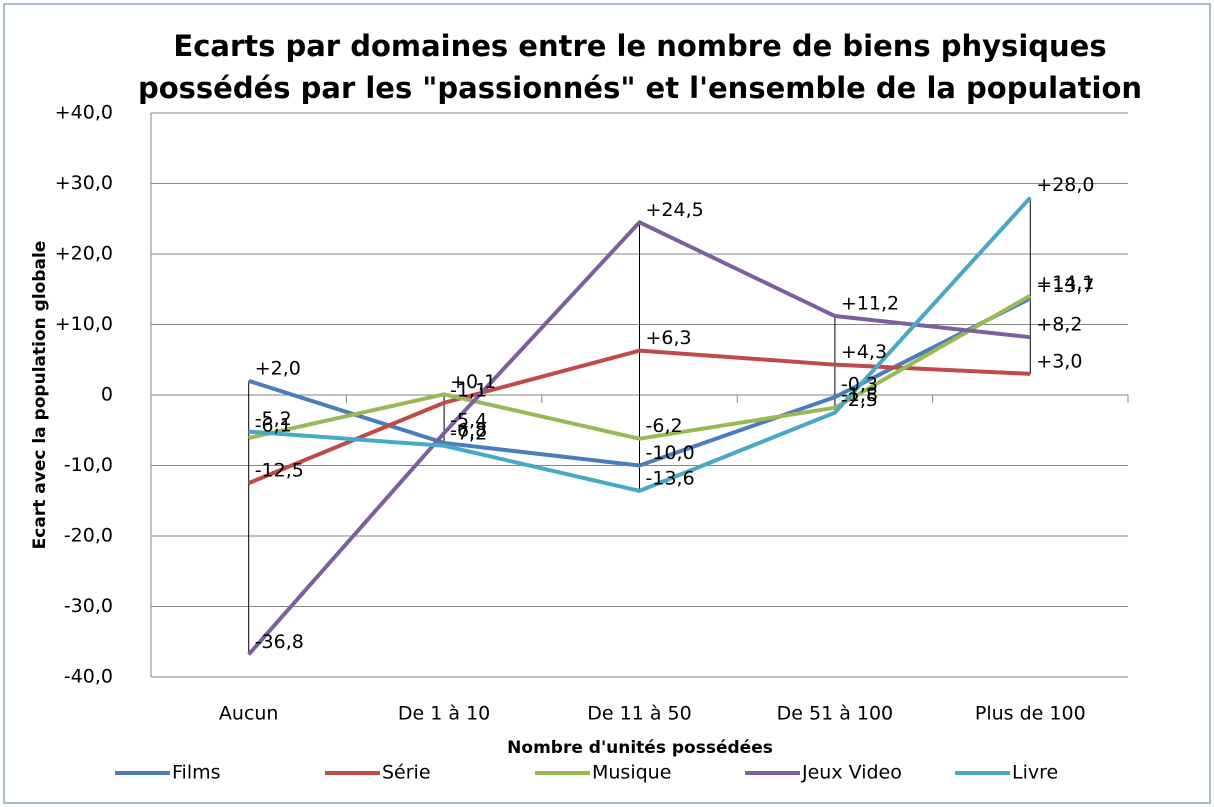 The height and width of the screenshot is (807, 1214). Describe the element at coordinates (279, 471) in the screenshot. I see `data-label: -12,5` at that location.